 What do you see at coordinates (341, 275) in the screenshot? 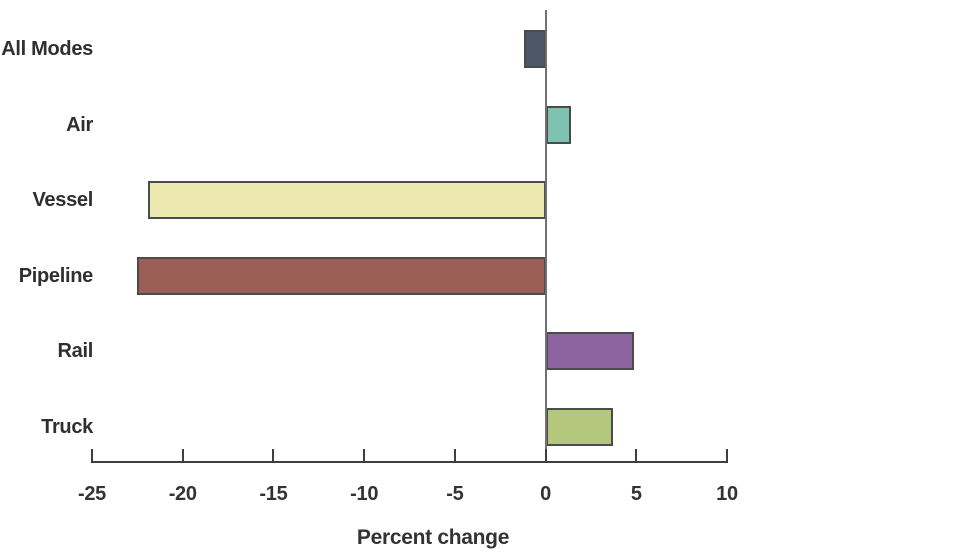
I see `bar-pipeline` at bounding box center [341, 275].